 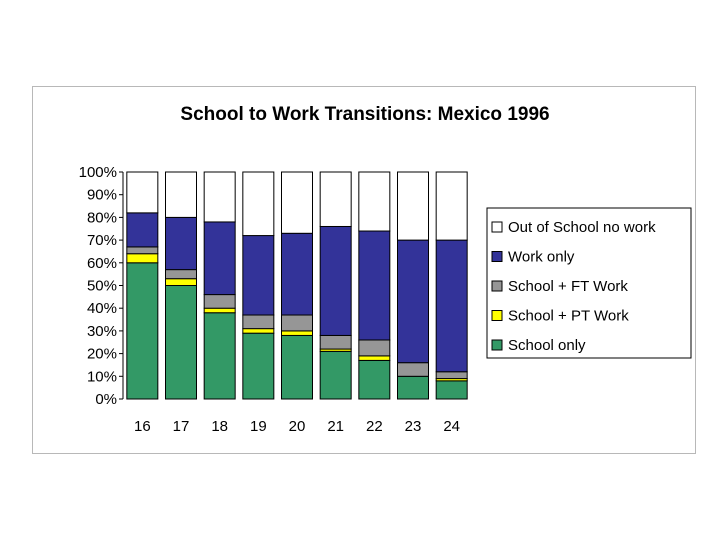 I want to click on legend-box, so click(x=589, y=283).